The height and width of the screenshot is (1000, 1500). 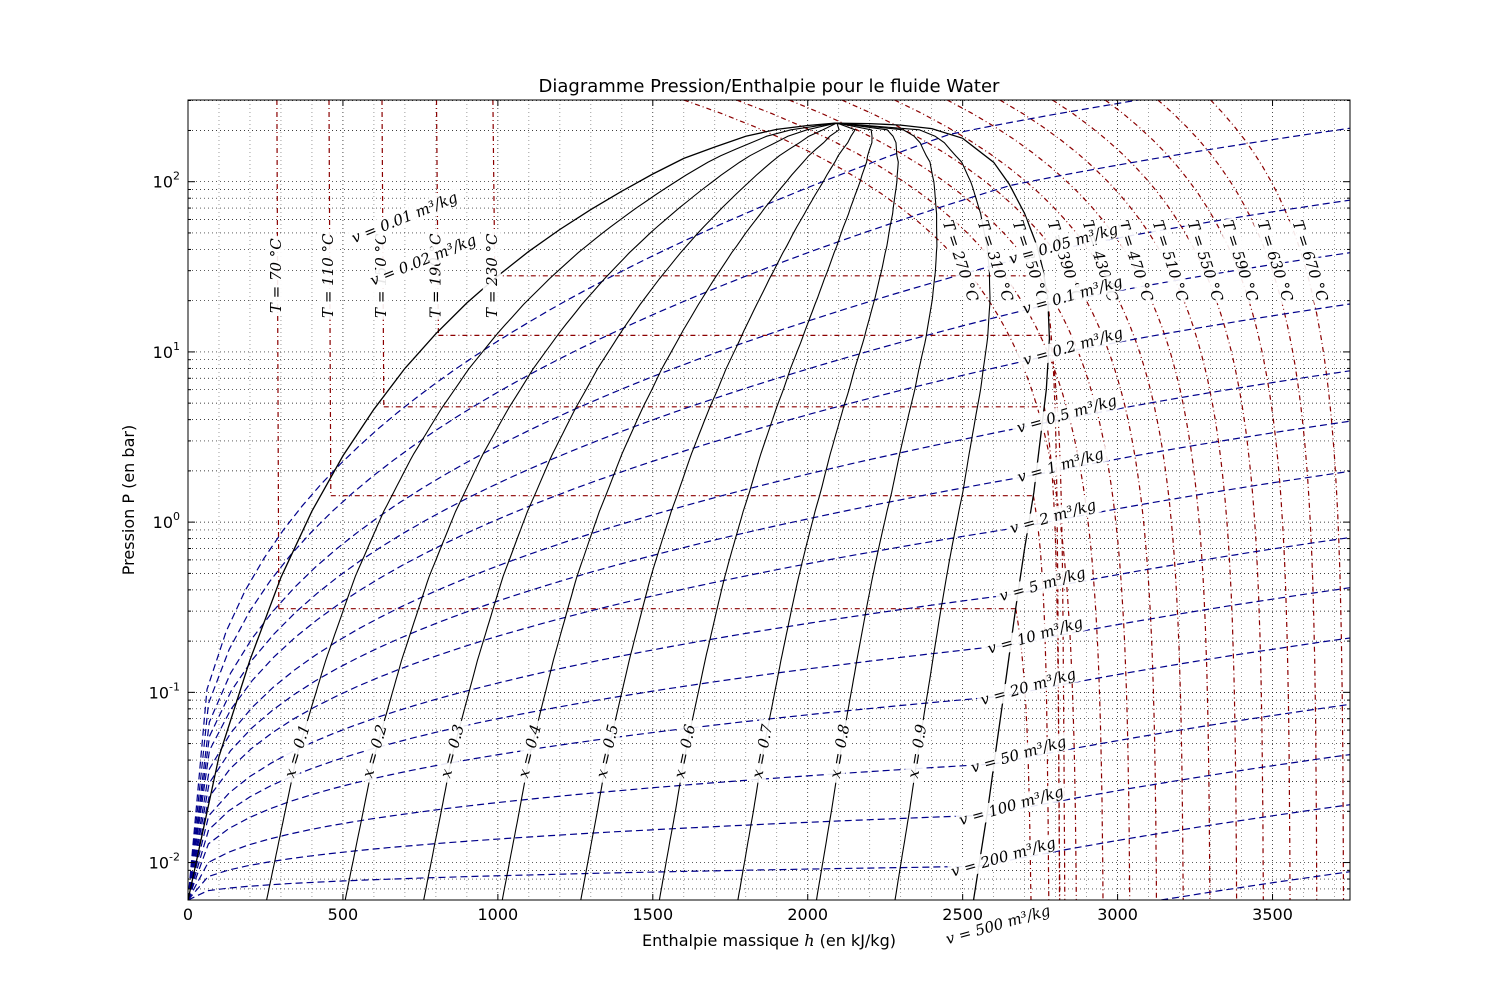 I want to click on quality-line-label: x = 0.6, so click(x=685, y=751).